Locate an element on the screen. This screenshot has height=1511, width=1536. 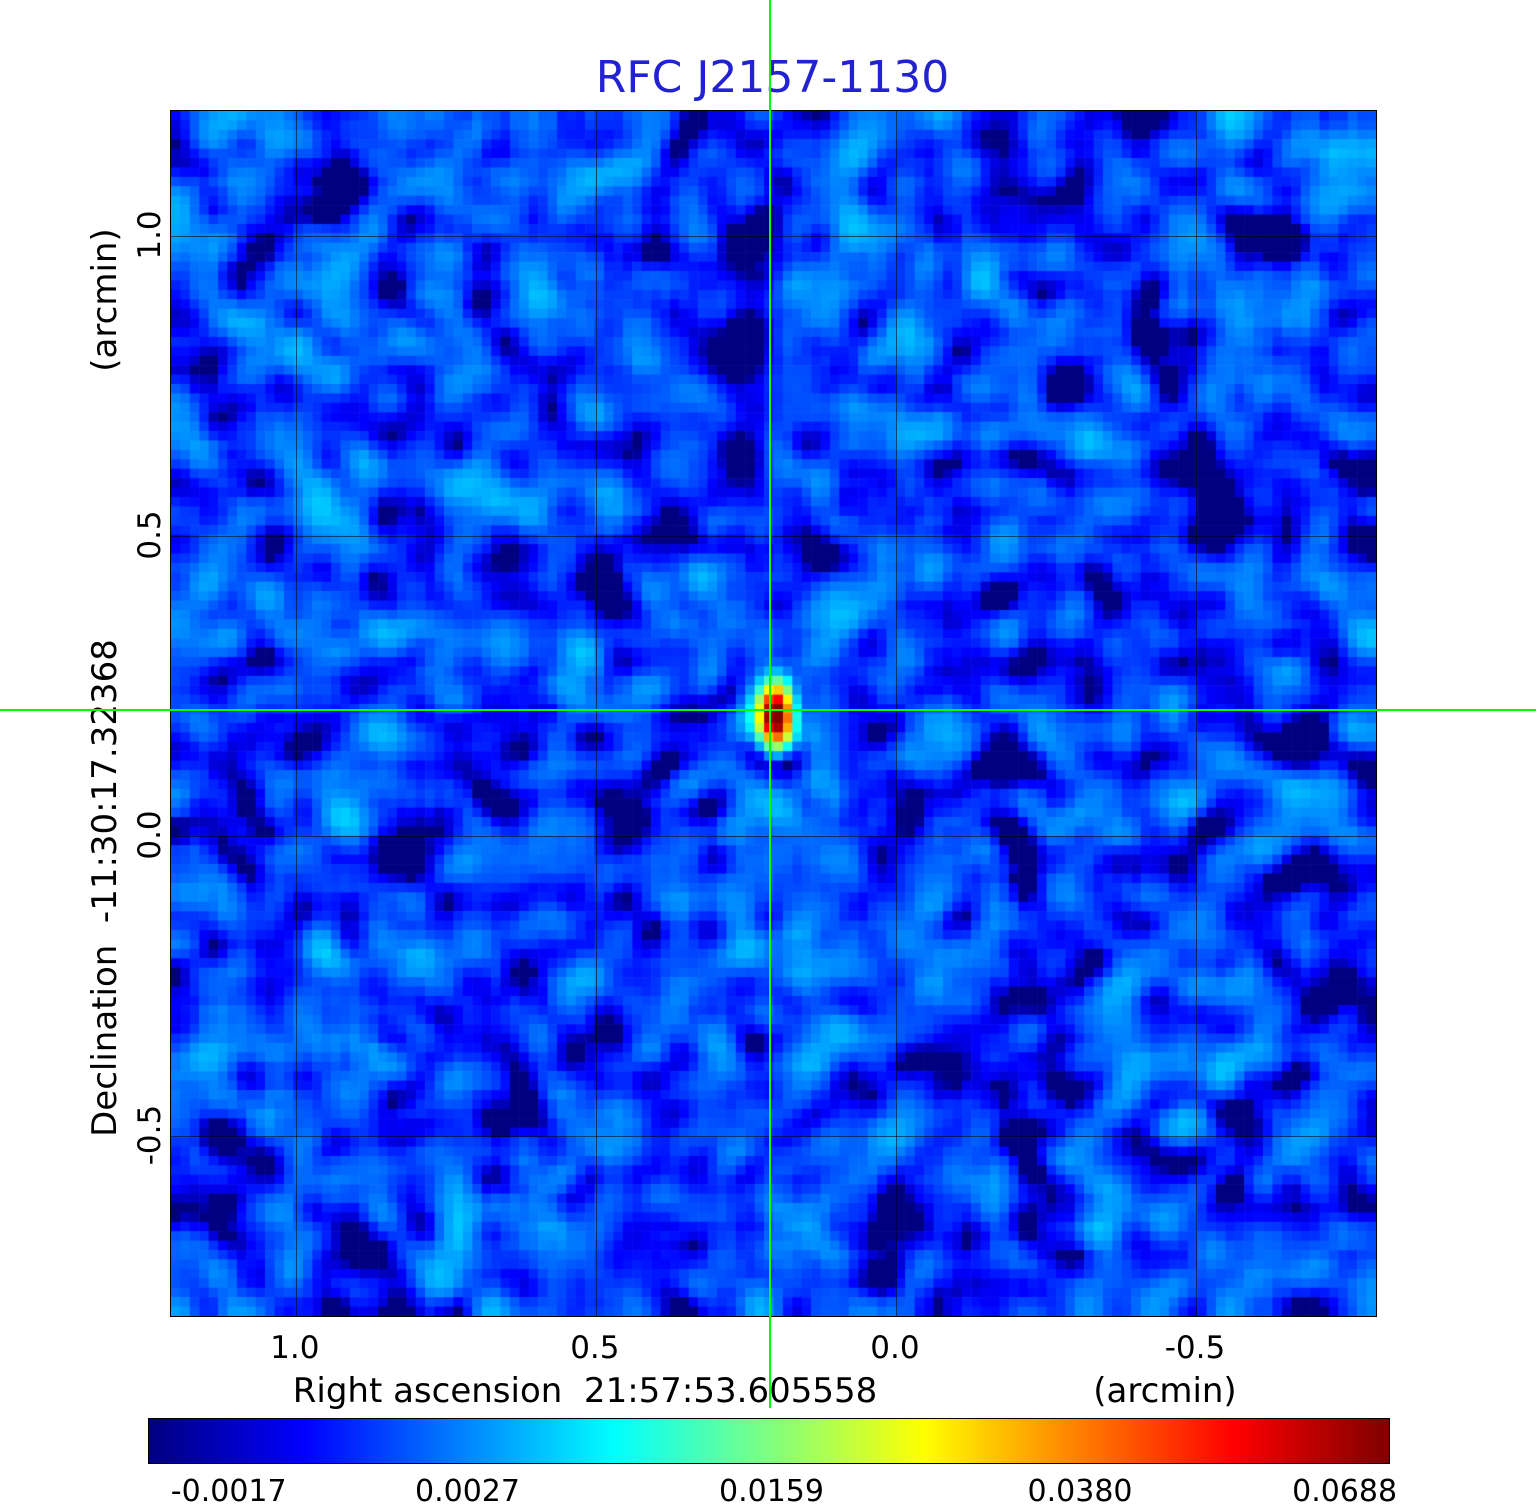
y-axis-unit-label: (arcmin) is located at coordinates (105, 300).